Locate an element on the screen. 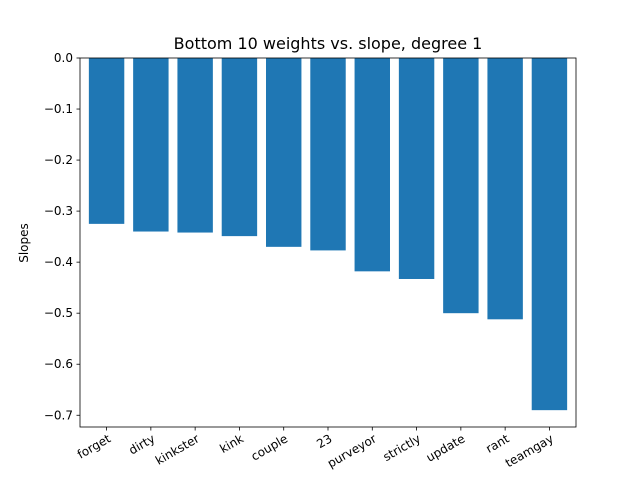 The height and width of the screenshot is (480, 640). y-tick-label: −0.5 is located at coordinates (58, 313).